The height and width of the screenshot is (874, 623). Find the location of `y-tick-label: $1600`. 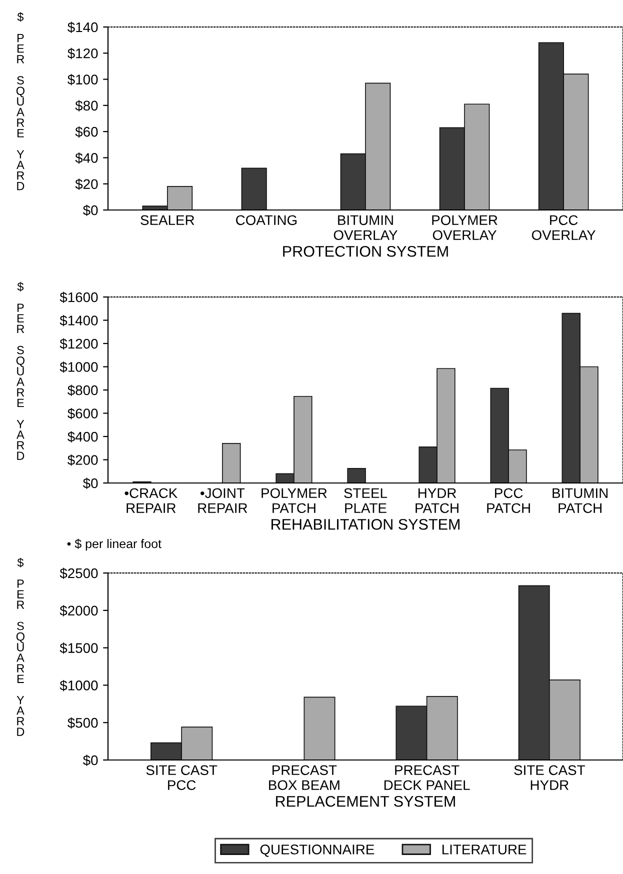

y-tick-label: $1600 is located at coordinates (79, 297).